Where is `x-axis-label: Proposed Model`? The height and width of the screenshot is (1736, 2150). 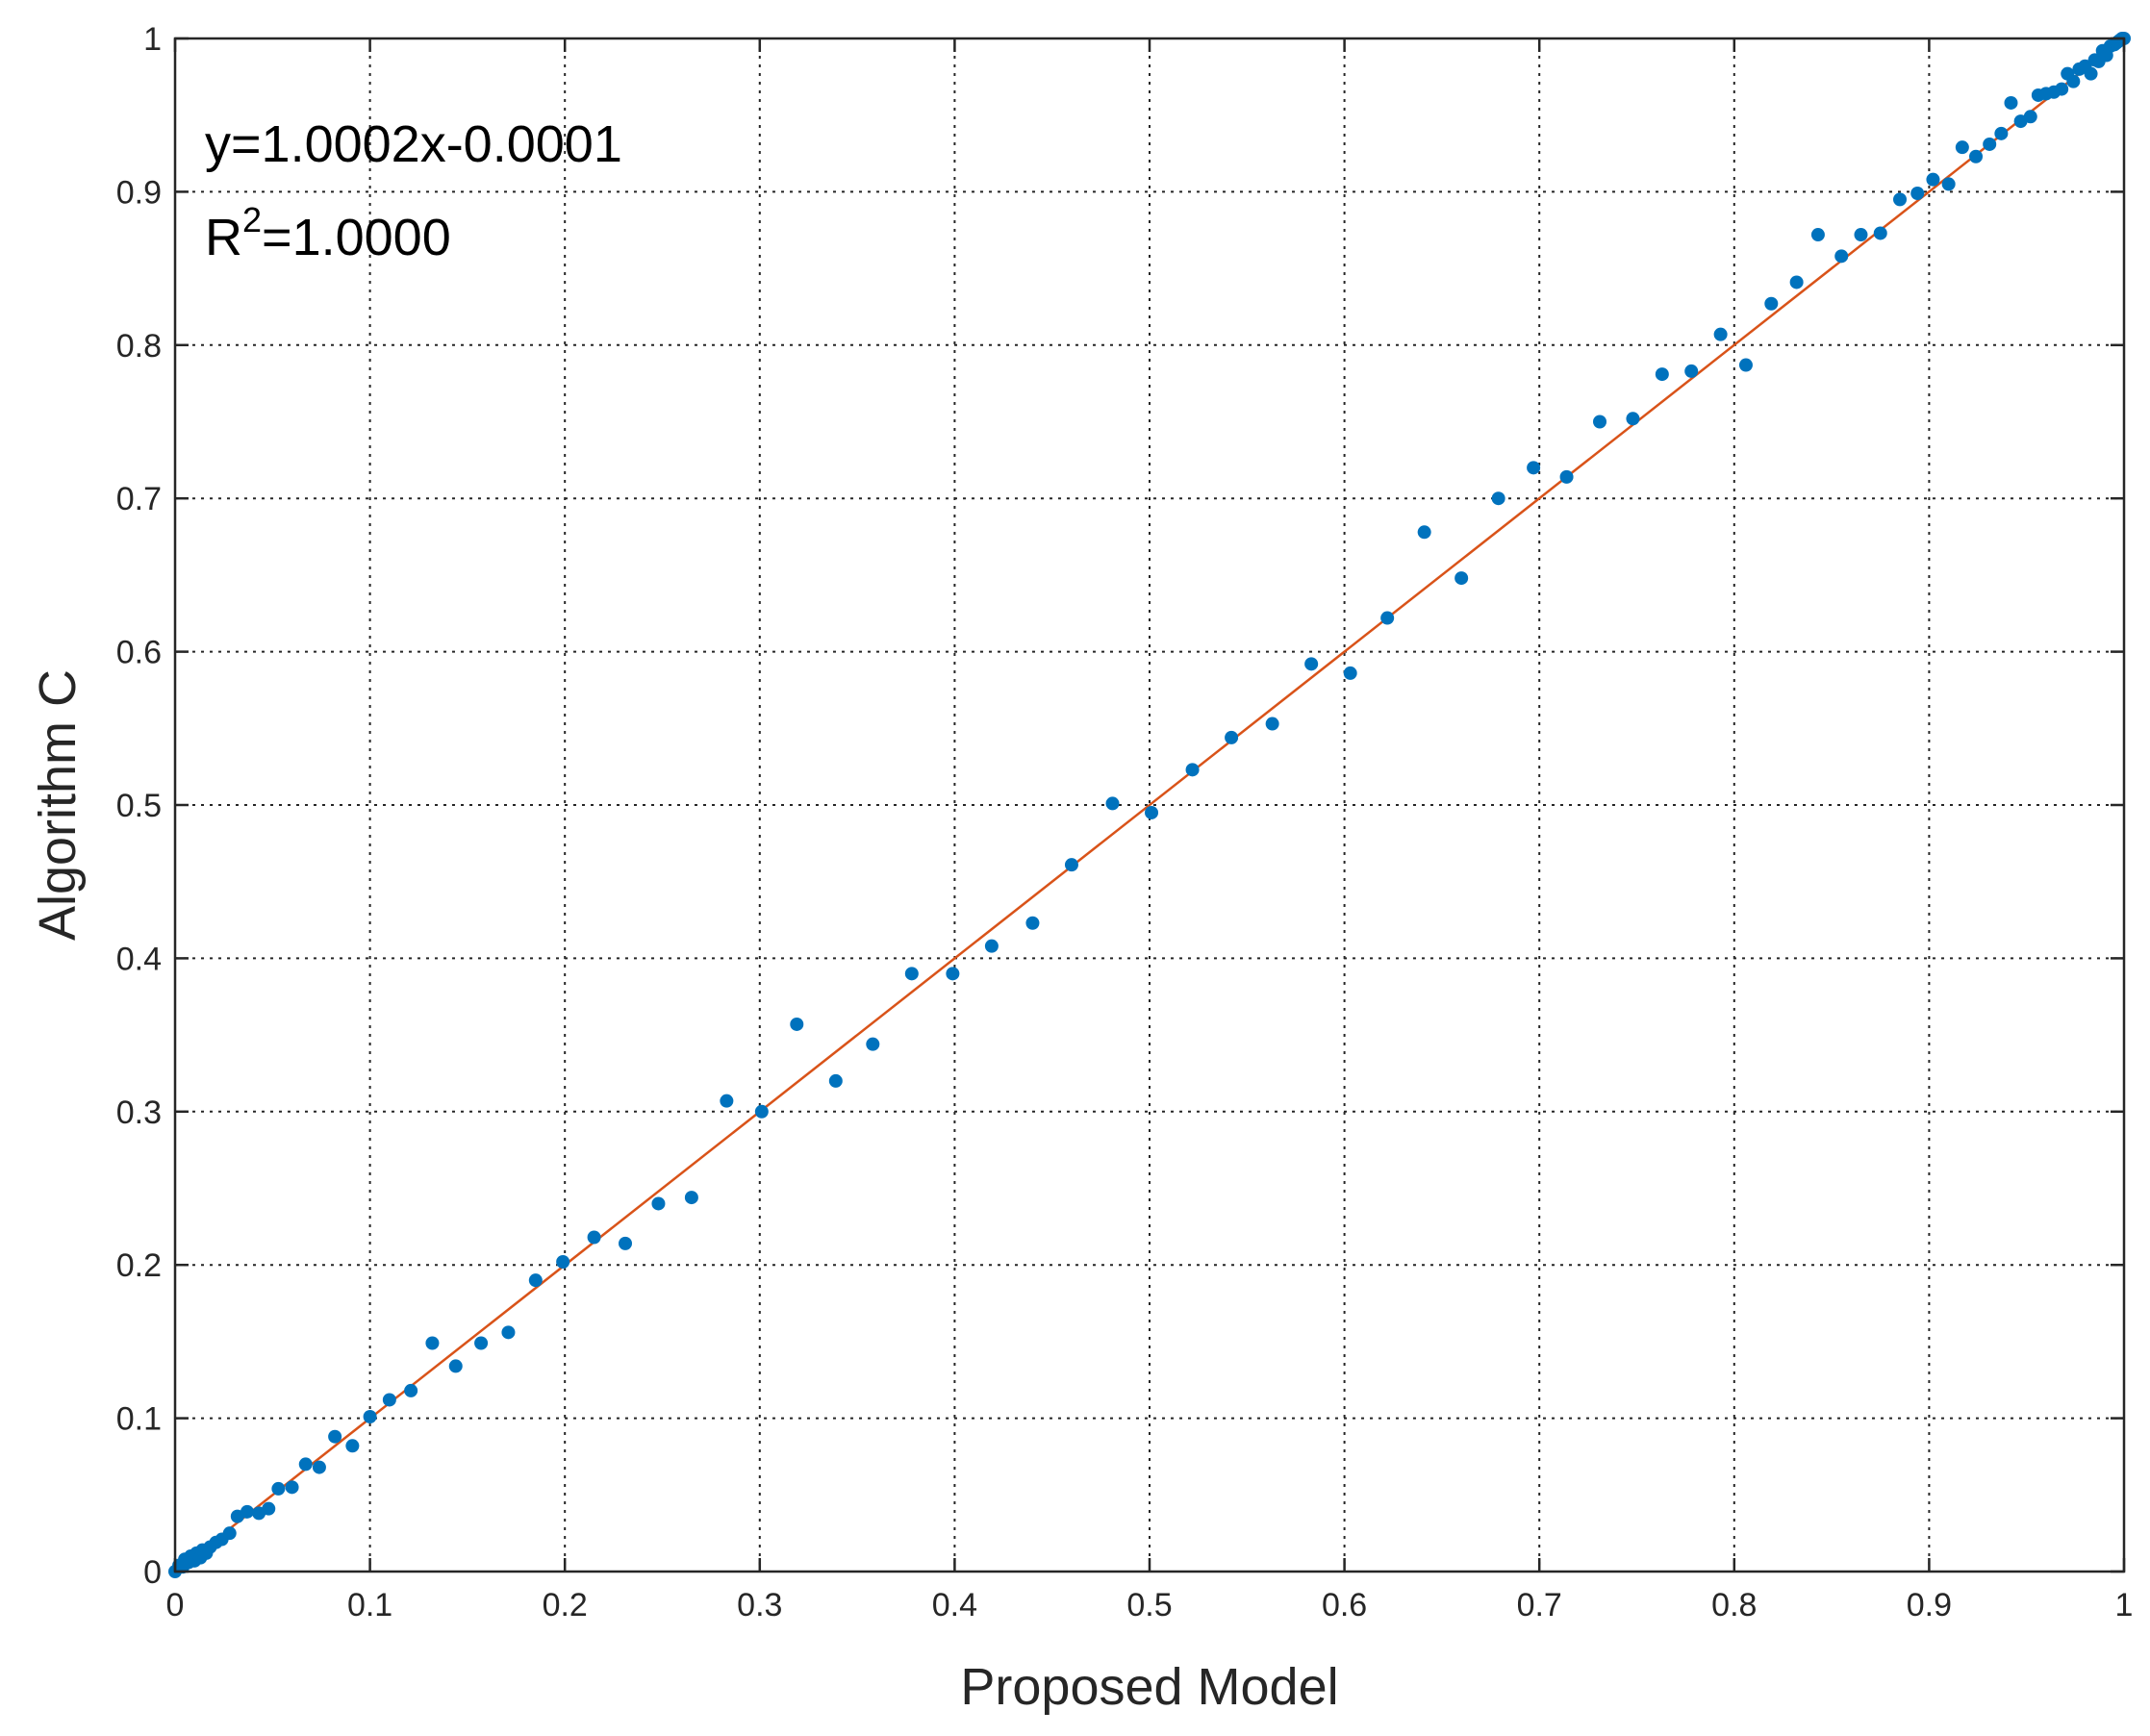
x-axis-label: Proposed Model is located at coordinates (1149, 1687).